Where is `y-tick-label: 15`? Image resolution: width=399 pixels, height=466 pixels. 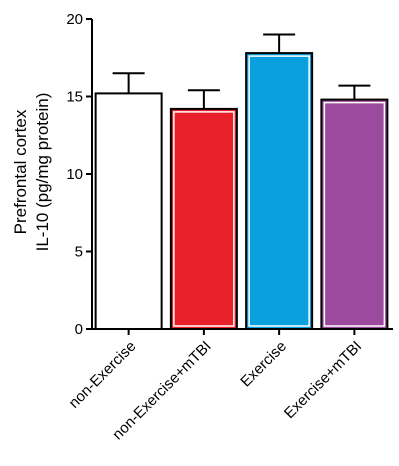 y-tick-label: 15 is located at coordinates (74, 97).